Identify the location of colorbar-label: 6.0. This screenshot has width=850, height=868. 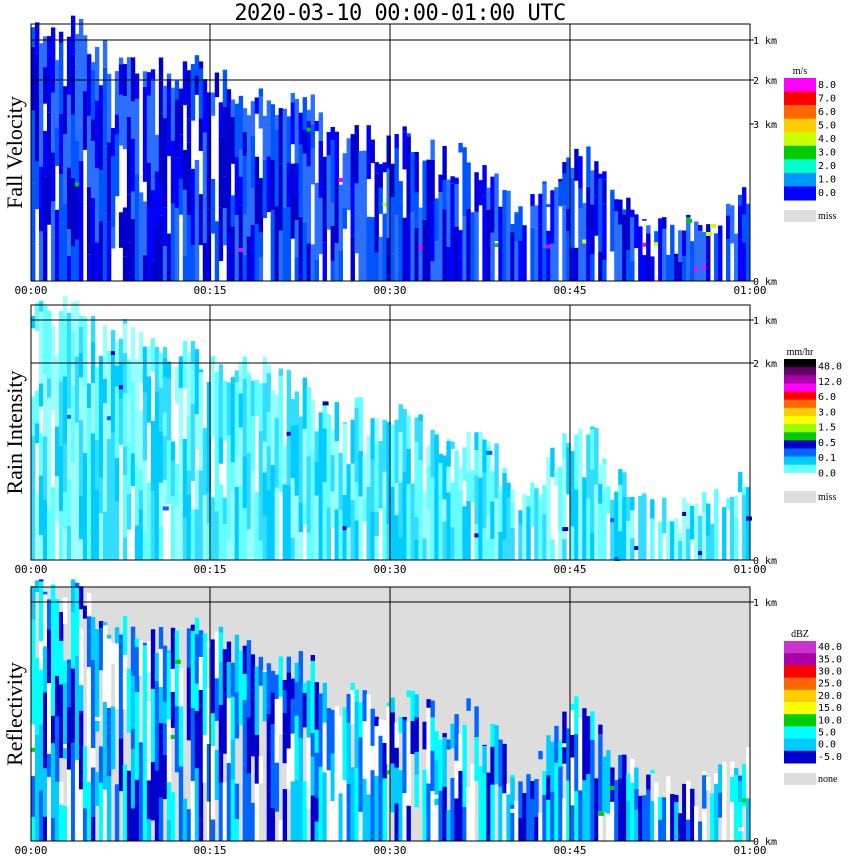
(827, 112).